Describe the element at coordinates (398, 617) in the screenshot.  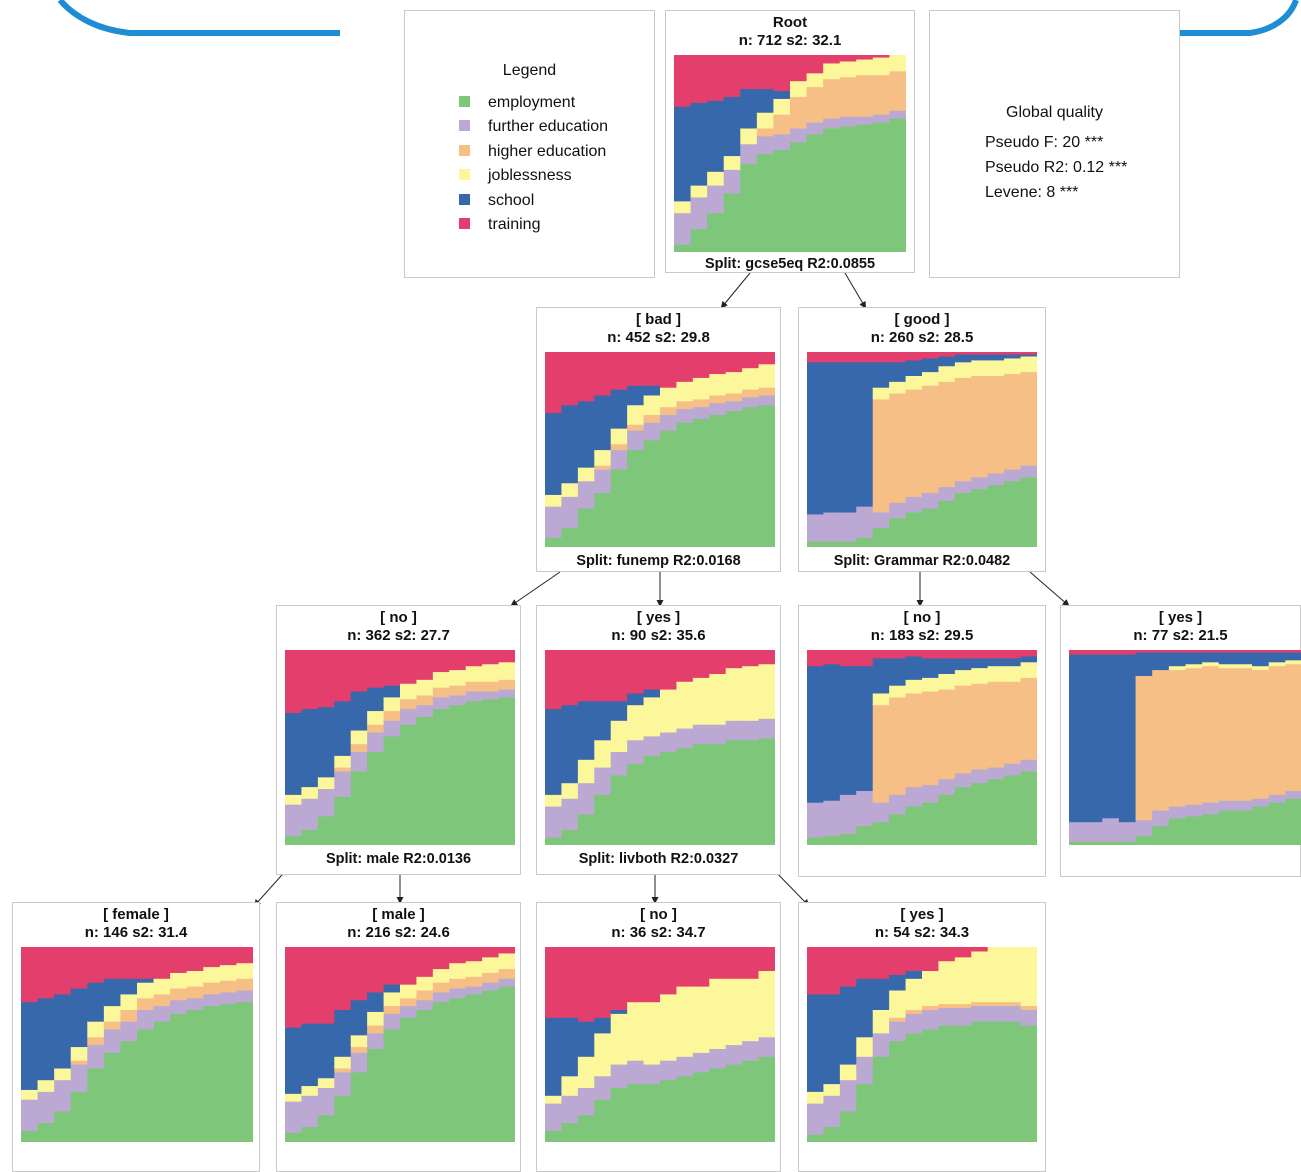
I see `node-title: [ no ]` at that location.